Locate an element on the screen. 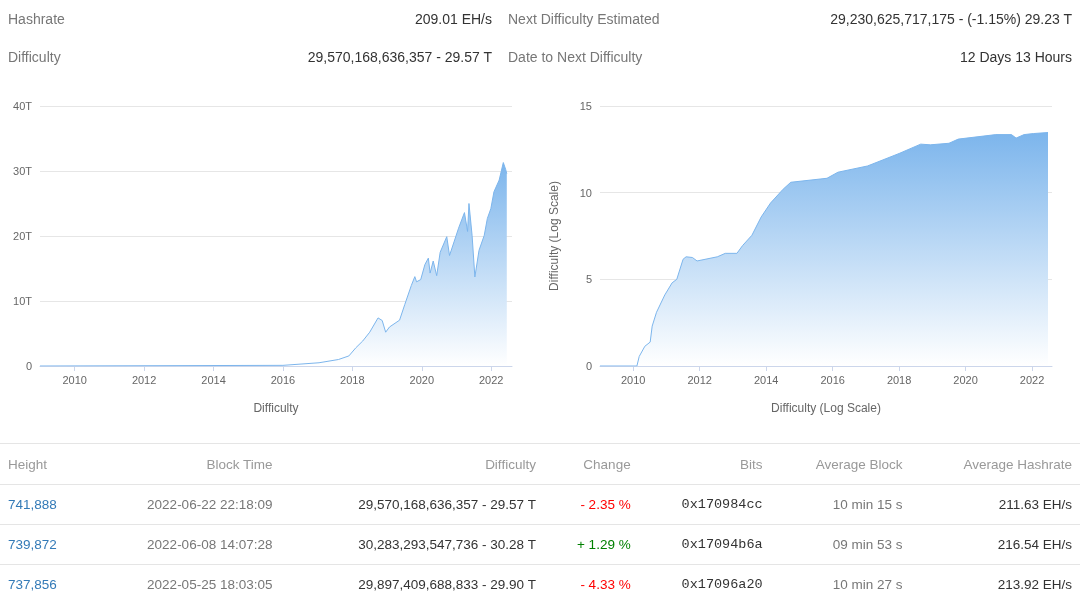 The height and width of the screenshot is (599, 1080). text: 213.92 EH/s is located at coordinates (995, 581).